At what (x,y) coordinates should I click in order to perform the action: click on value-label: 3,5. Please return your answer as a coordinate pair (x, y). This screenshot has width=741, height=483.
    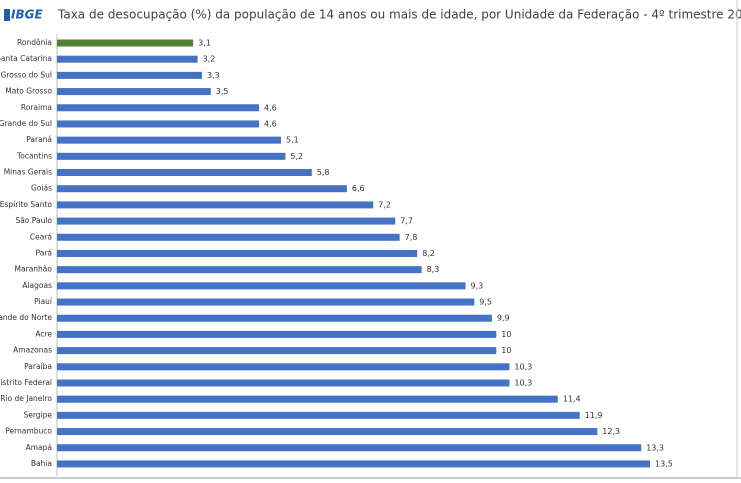
    Looking at the image, I should click on (222, 91).